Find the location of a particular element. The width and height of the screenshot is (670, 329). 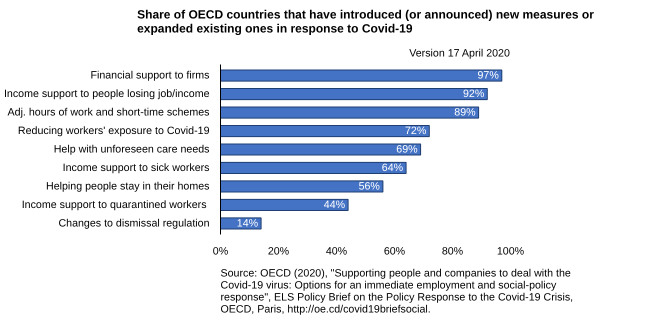

data-label: 97% is located at coordinates (488, 76).